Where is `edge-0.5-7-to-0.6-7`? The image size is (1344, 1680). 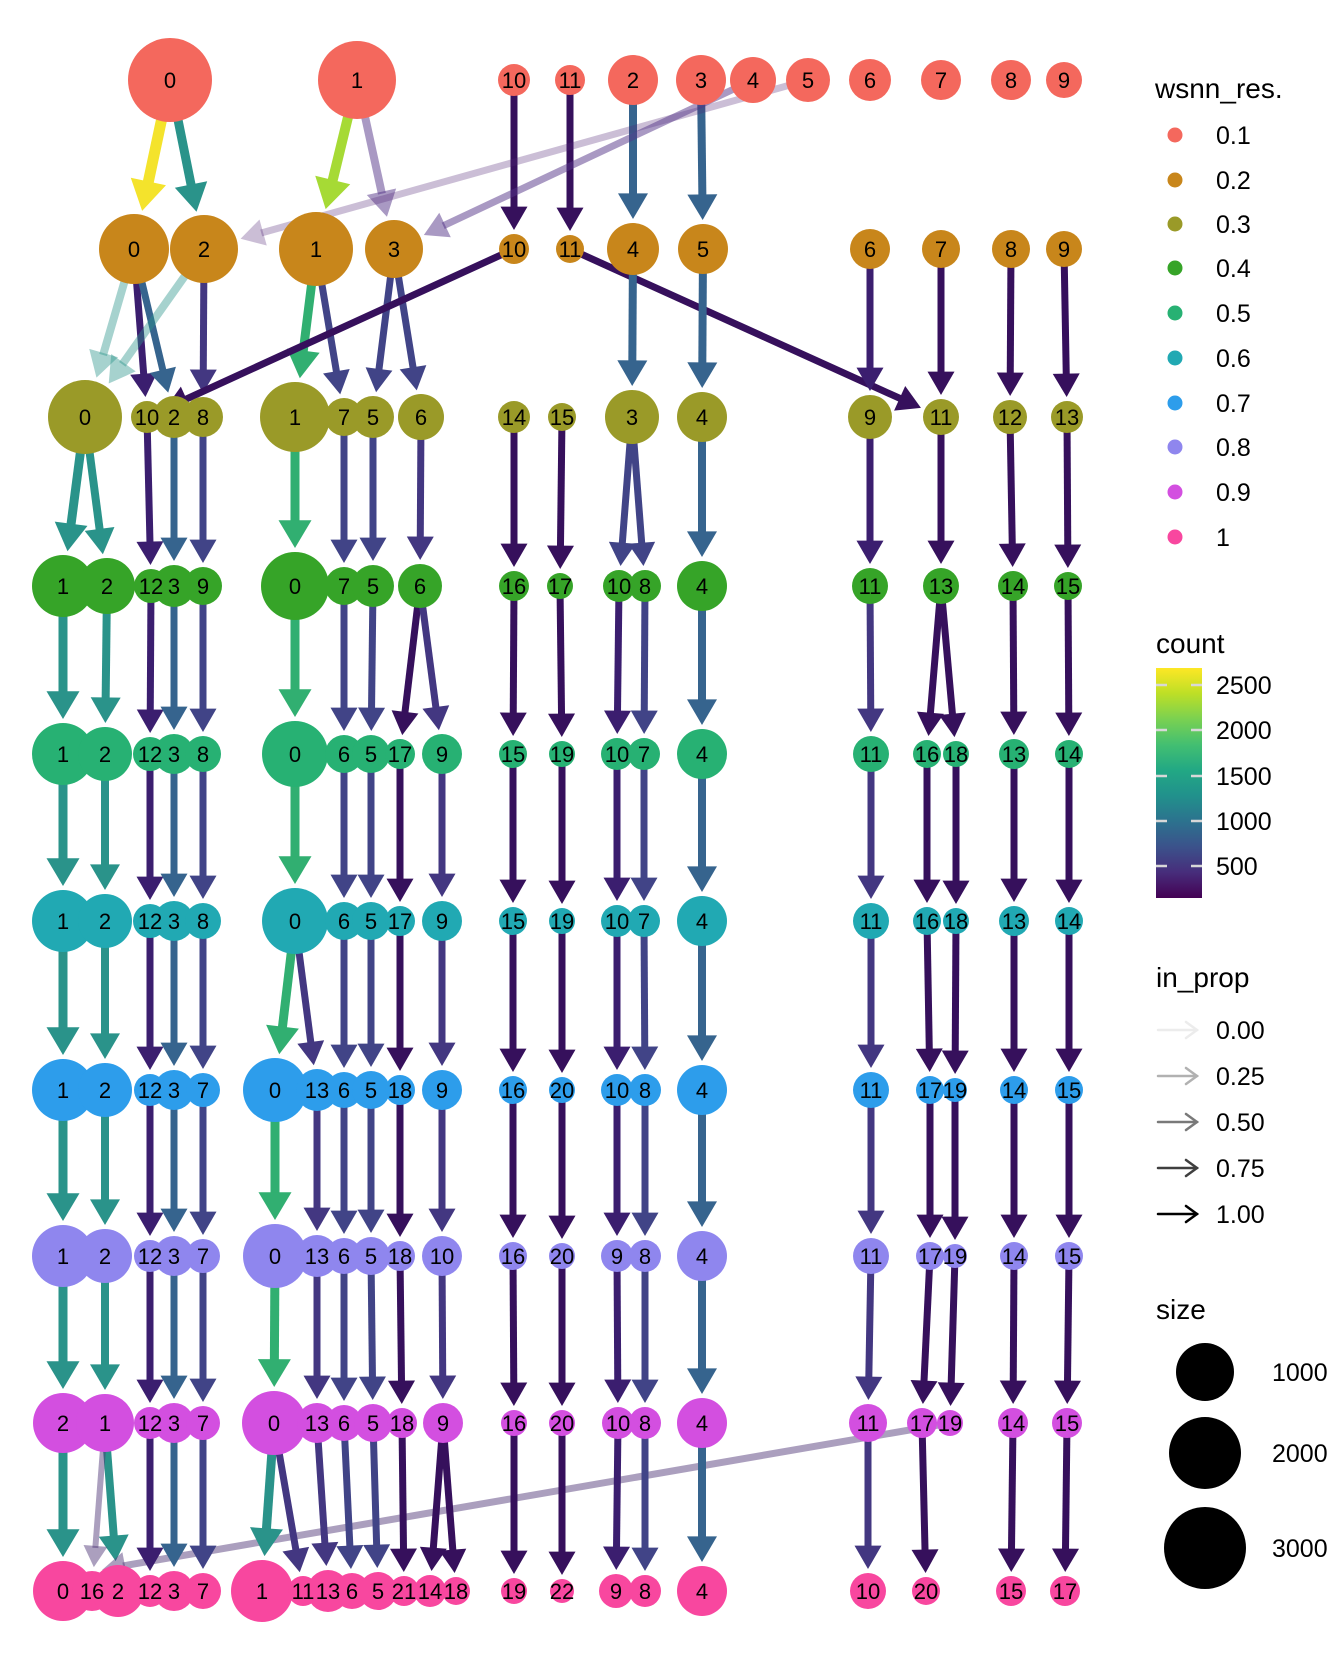 edge-0.5-7-to-0.6-7 is located at coordinates (644, 827).